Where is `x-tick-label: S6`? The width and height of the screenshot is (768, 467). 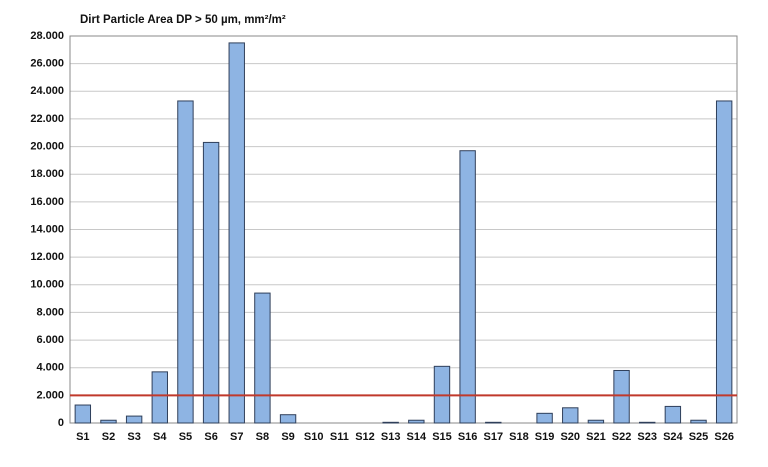 x-tick-label: S6 is located at coordinates (210, 437).